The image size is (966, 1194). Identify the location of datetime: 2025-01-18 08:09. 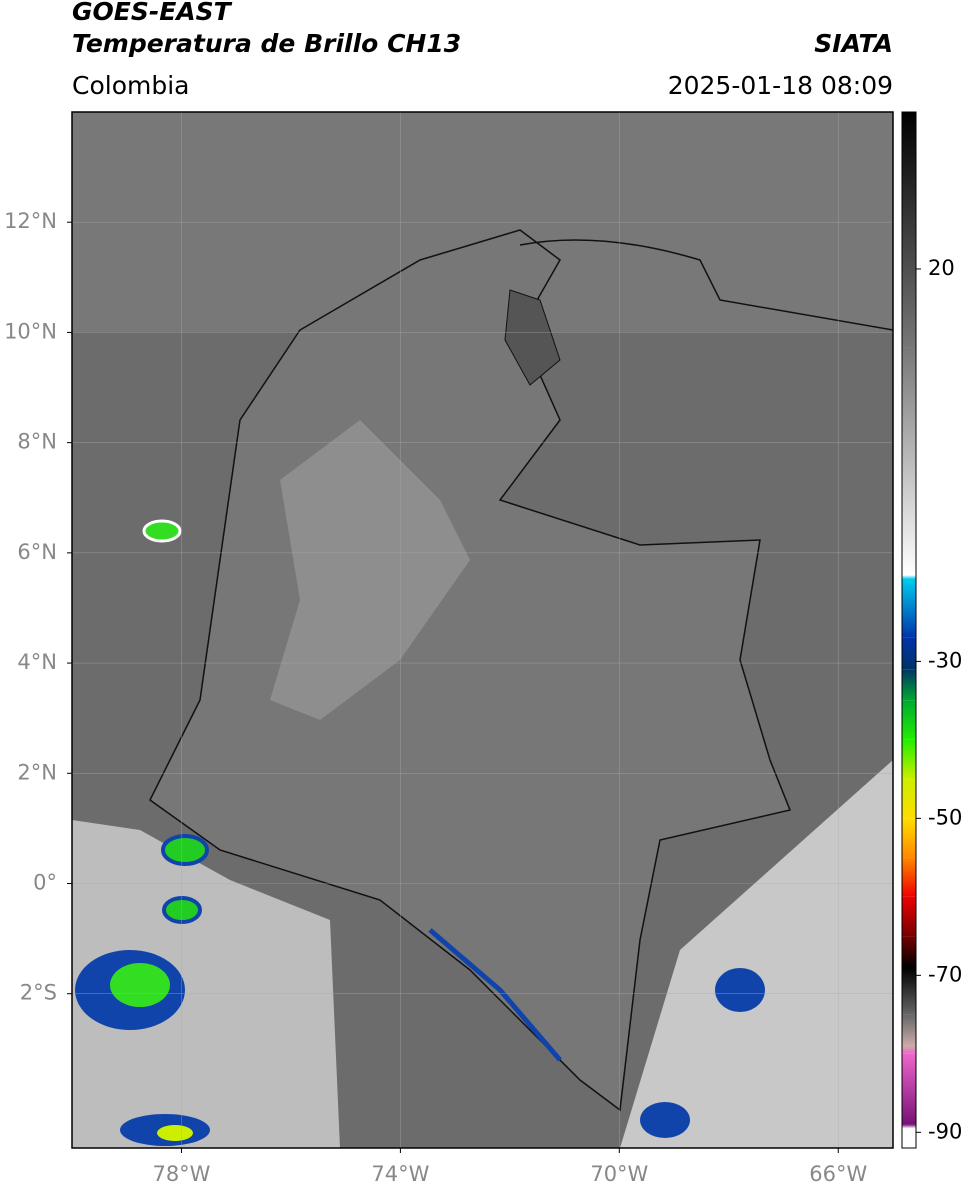
(780, 85).